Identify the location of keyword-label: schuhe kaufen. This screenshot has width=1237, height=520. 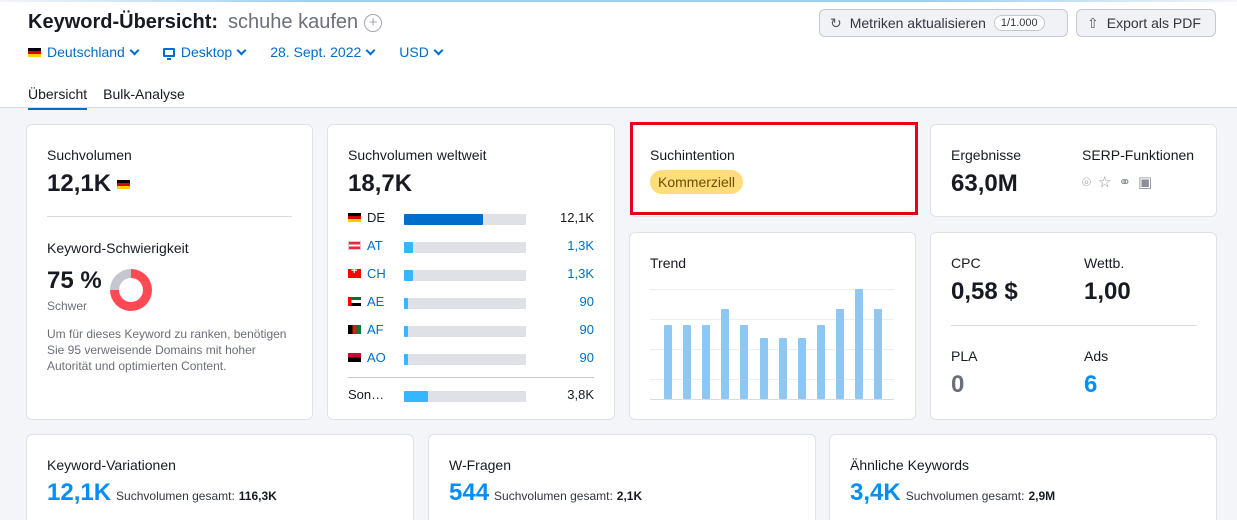
(293, 22).